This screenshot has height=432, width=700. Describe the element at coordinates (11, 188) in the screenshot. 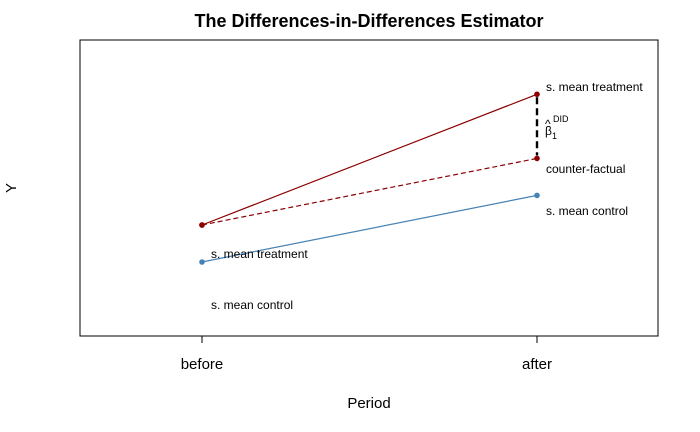

I see `y-axis-title: Y` at that location.